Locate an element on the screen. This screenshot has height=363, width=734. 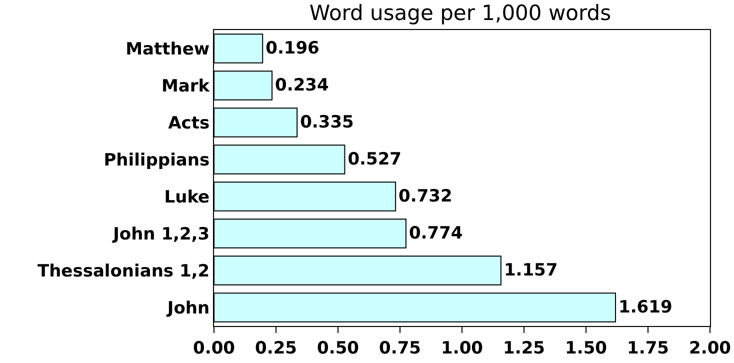
y-tick-label: Philippians is located at coordinates (157, 160).